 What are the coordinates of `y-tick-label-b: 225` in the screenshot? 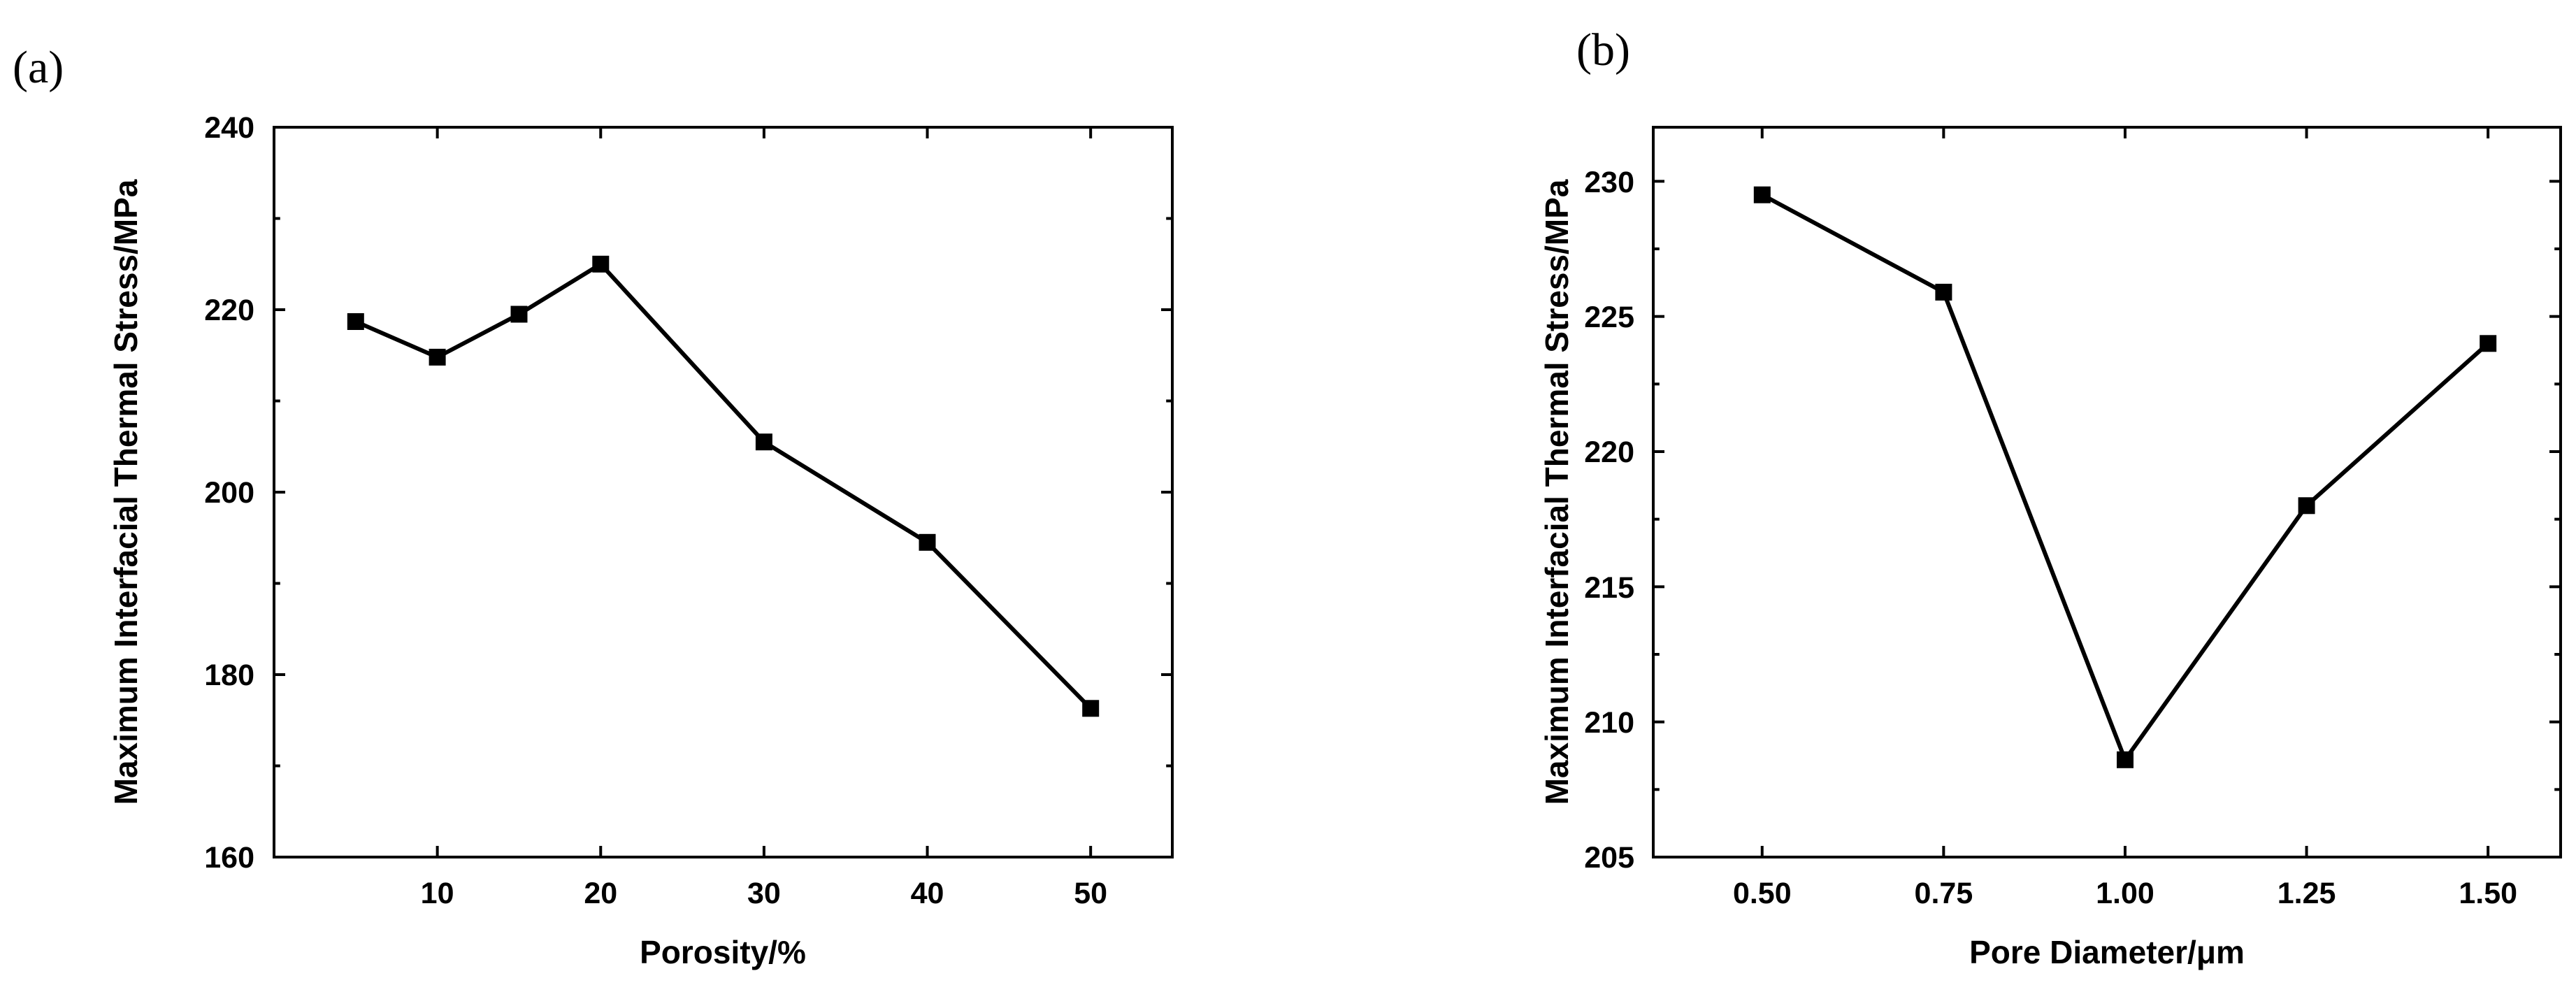 It's located at (1609, 317).